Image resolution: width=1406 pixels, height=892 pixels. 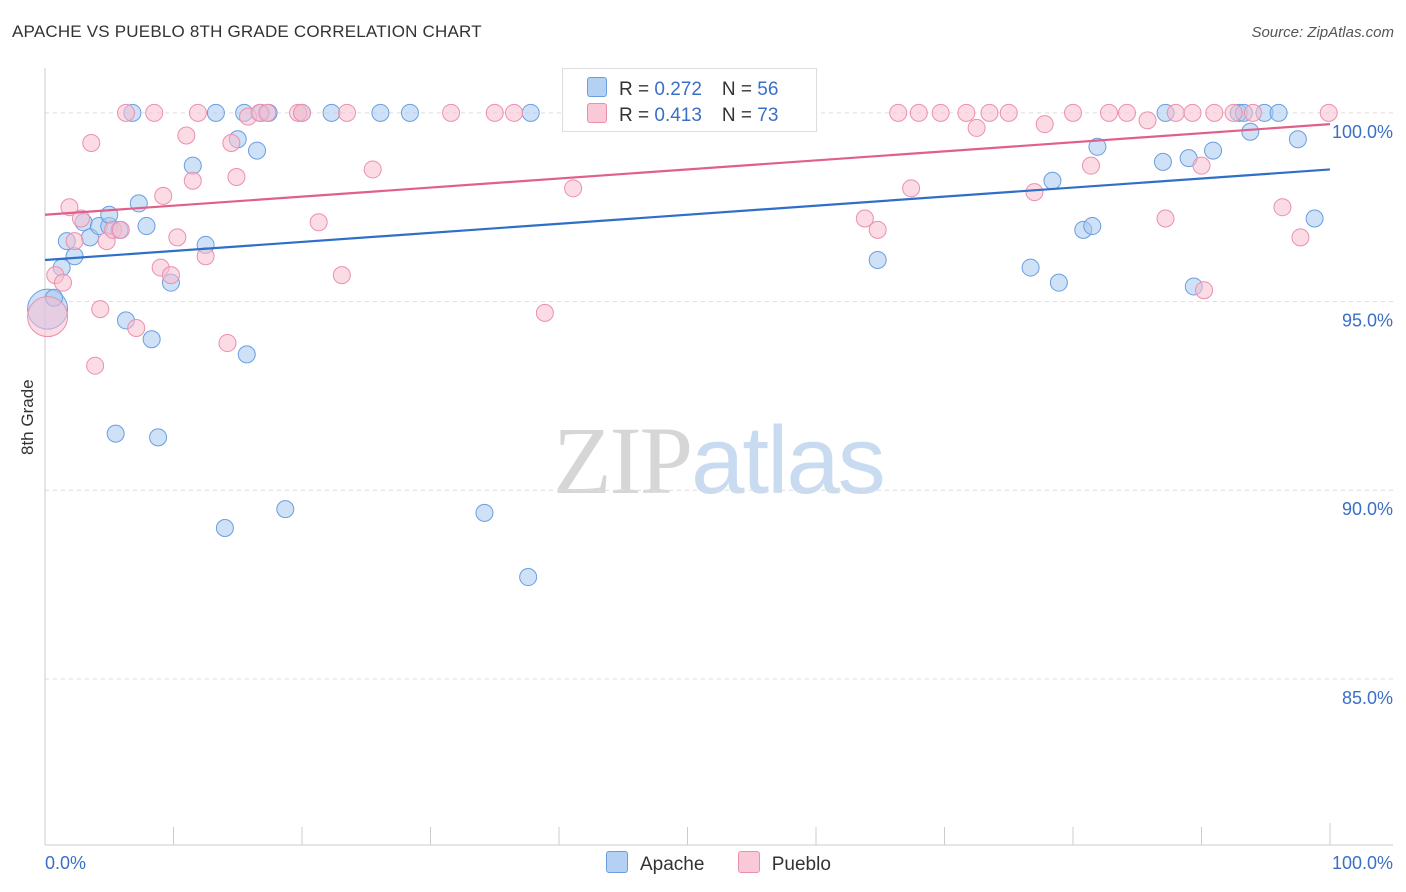 What do you see at coordinates (768, 89) in the screenshot?
I see `apache-n-value: 56` at bounding box center [768, 89].